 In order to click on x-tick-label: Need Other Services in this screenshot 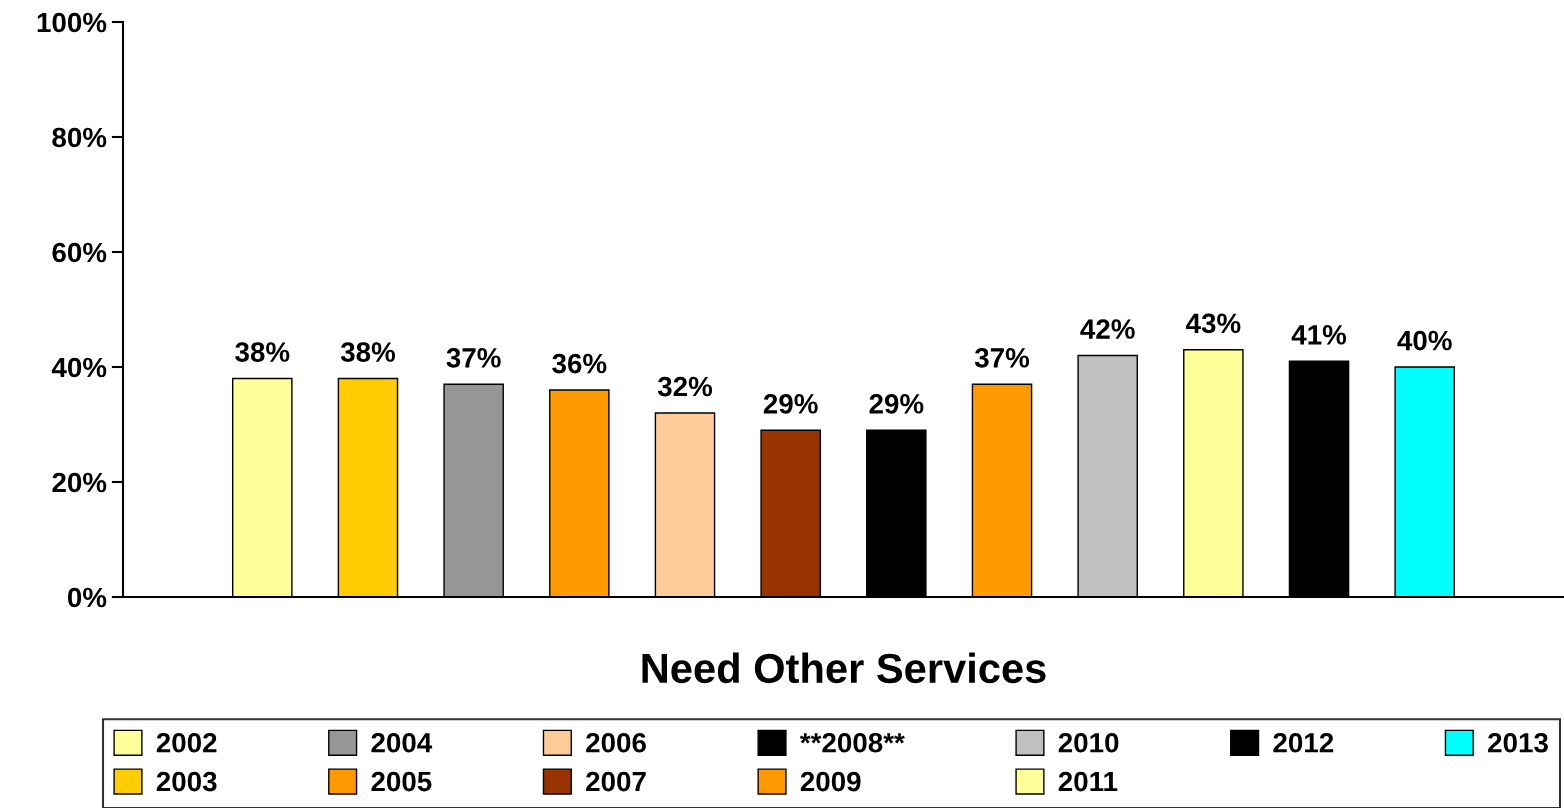, I will do `click(844, 668)`.